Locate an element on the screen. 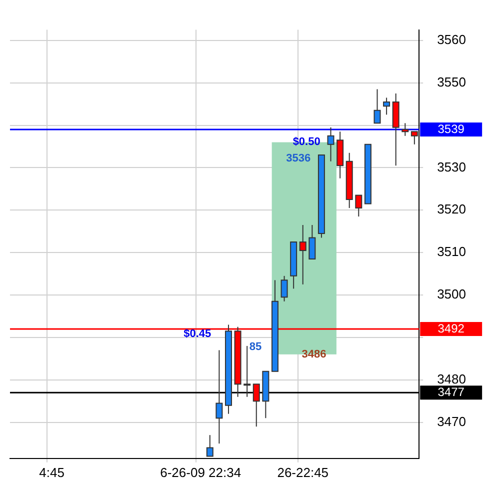 This screenshot has width=492, height=492. annotation: 85 is located at coordinates (255, 346).